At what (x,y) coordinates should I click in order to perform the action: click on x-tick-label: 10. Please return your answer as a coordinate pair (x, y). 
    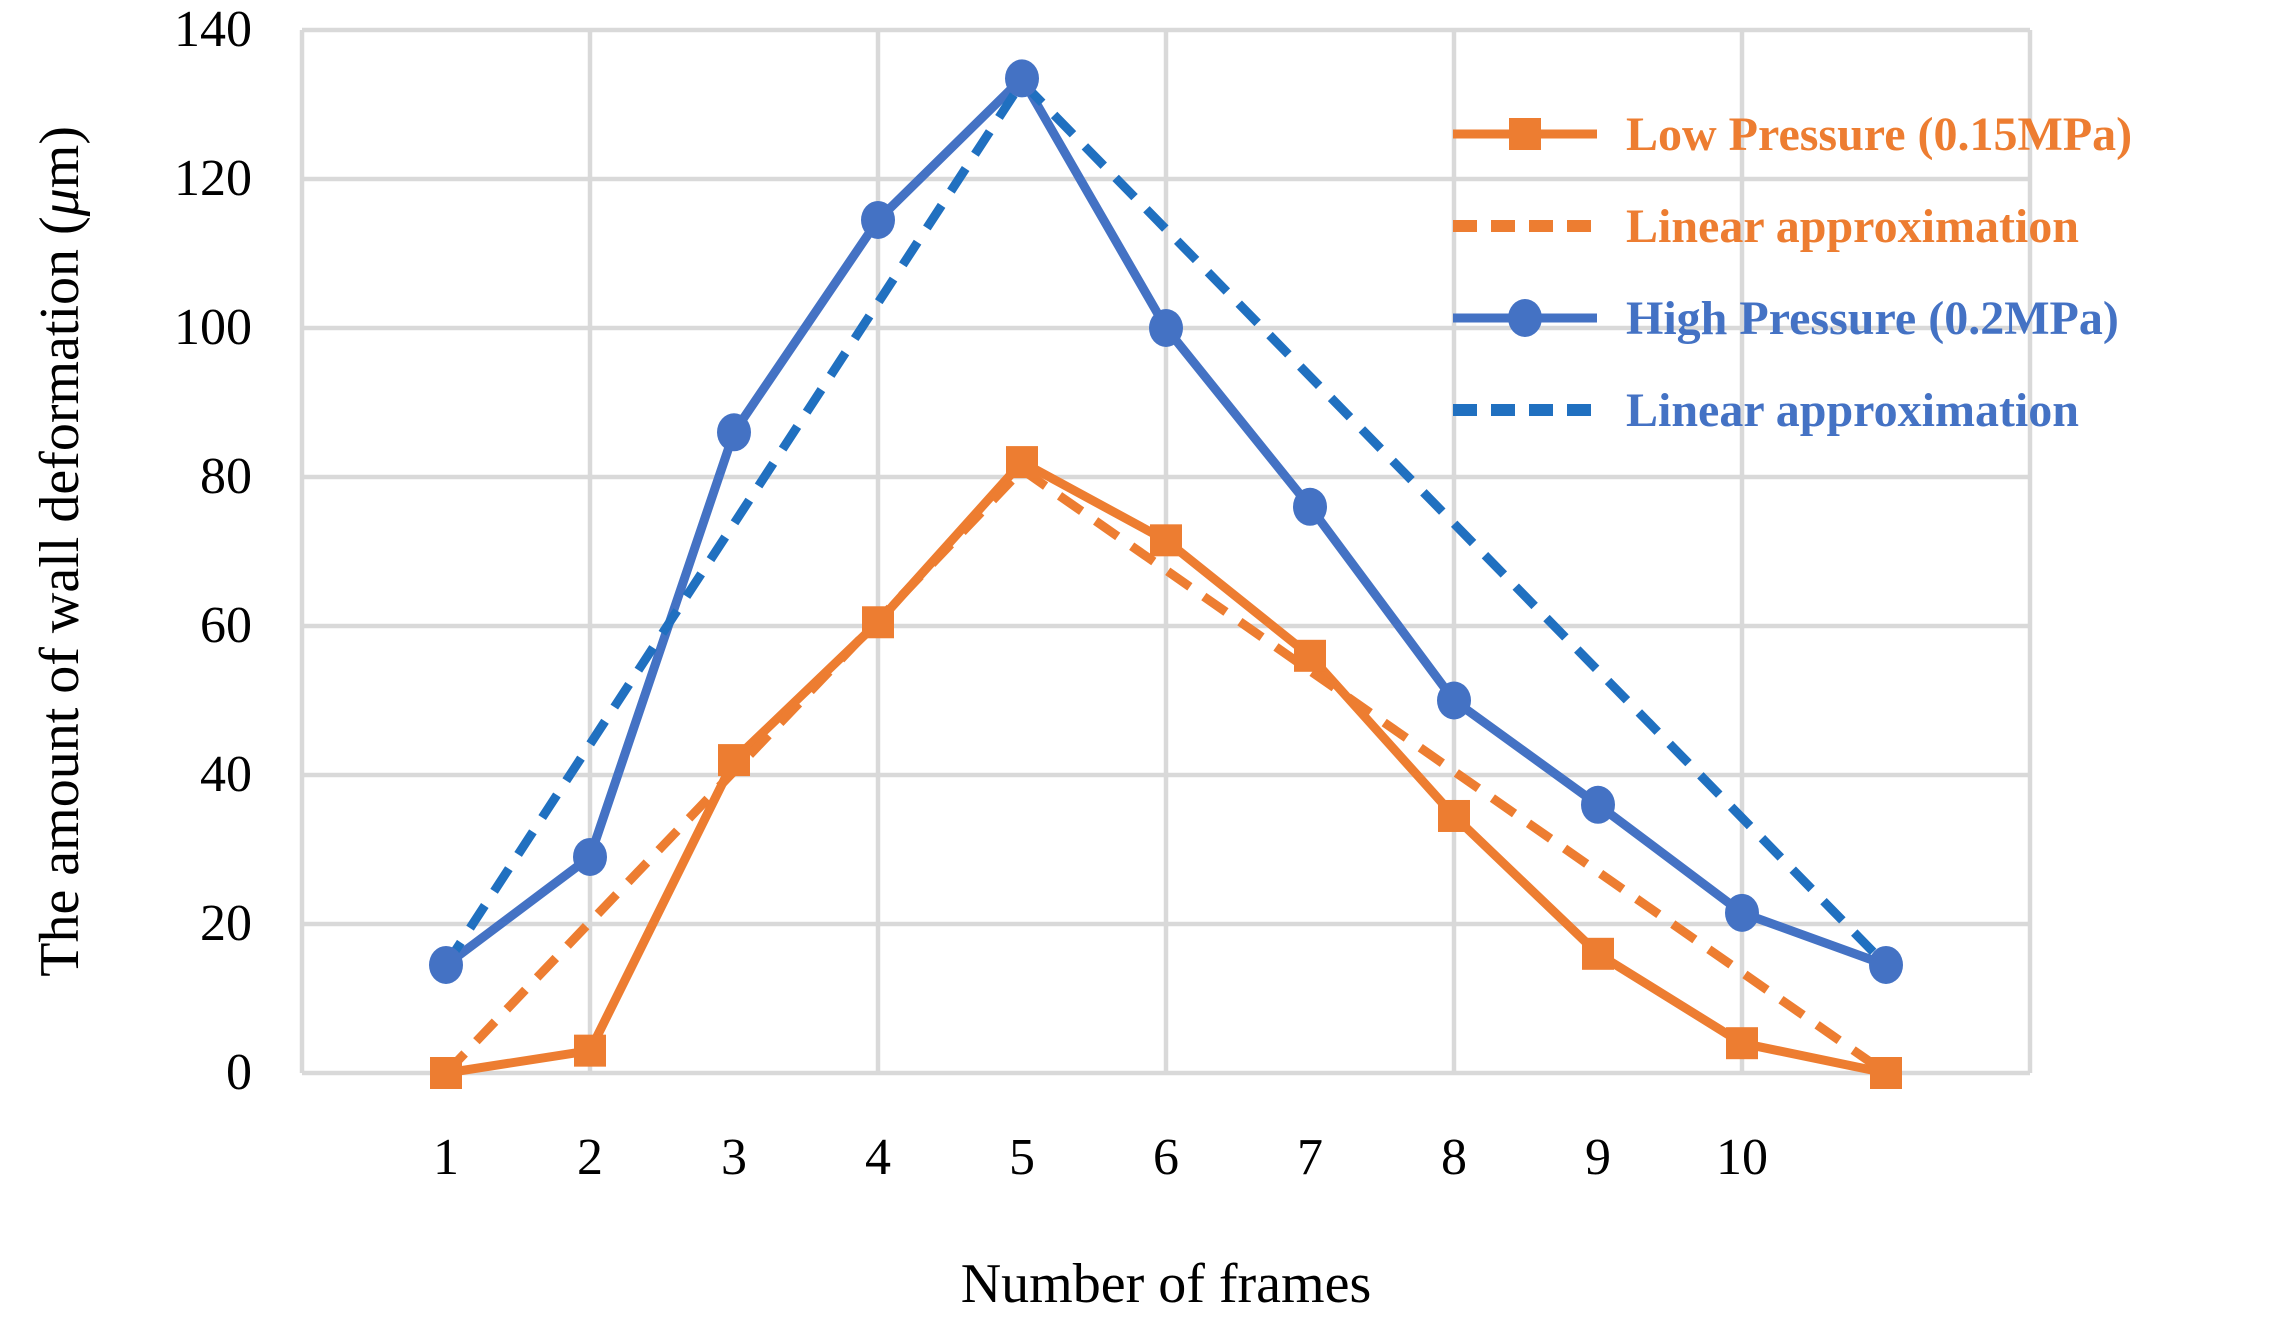
    Looking at the image, I should click on (1742, 1157).